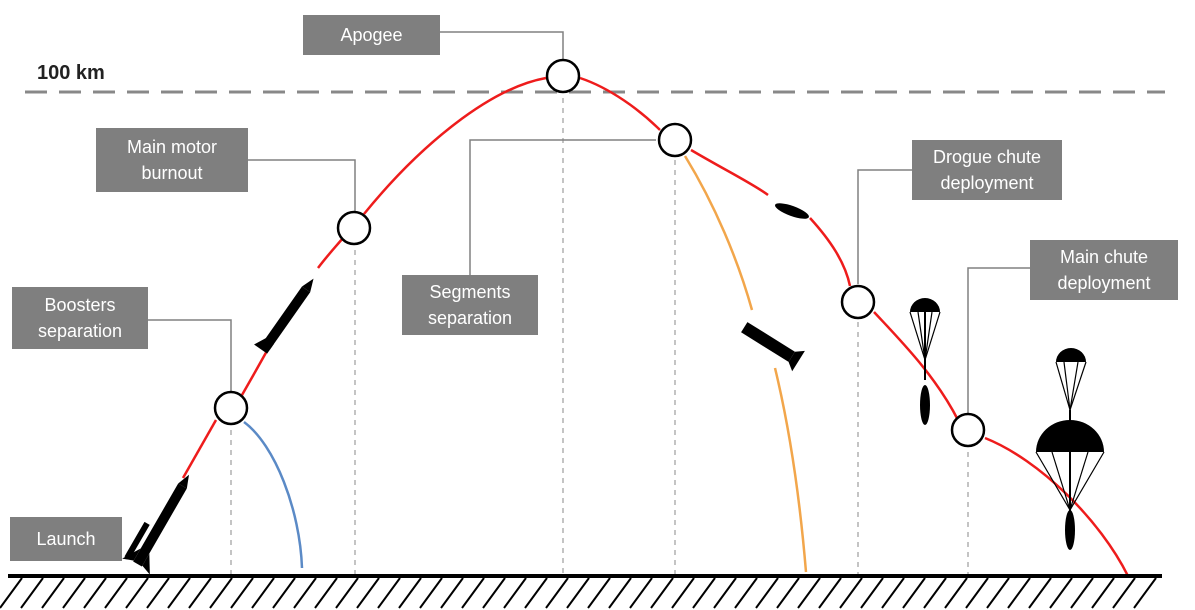  I want to click on trajectory-launch-segment, so click(199, 449).